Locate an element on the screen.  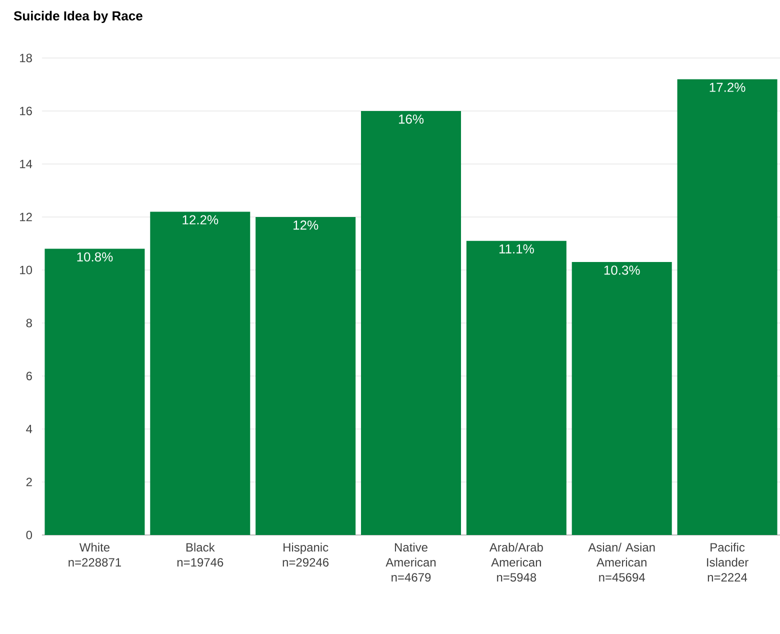
y-tick-label: 0 is located at coordinates (29, 535).